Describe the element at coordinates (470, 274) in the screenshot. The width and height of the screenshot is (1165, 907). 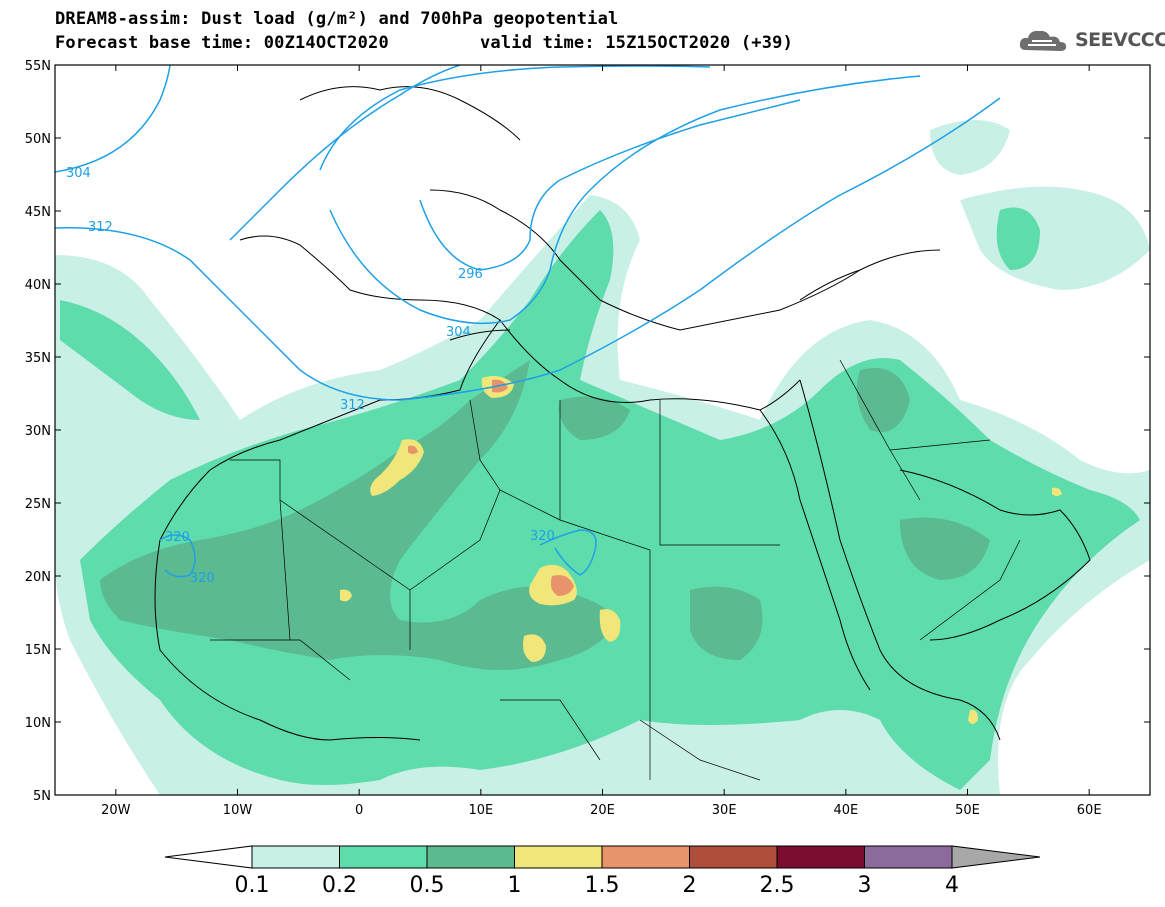
I see `contour-label: 296` at that location.